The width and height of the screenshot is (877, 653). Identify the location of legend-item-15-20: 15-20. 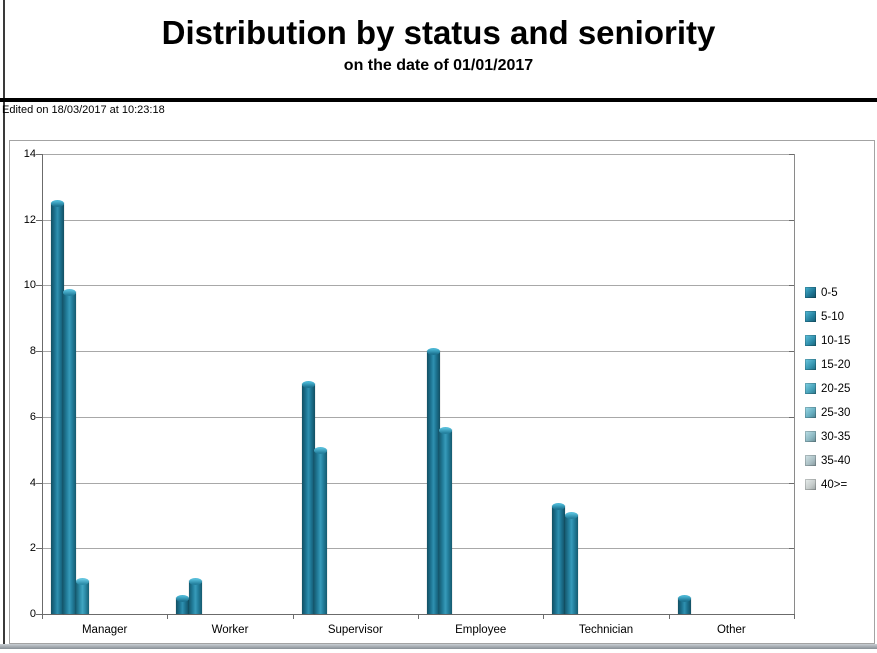
(827, 364).